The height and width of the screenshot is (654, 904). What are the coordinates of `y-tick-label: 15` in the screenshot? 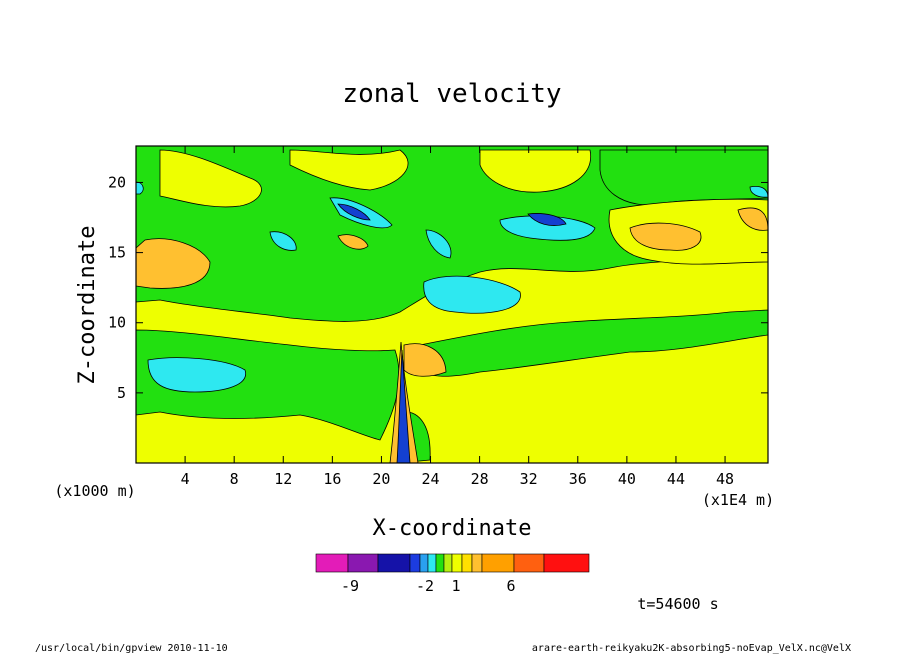 It's located at (117, 253).